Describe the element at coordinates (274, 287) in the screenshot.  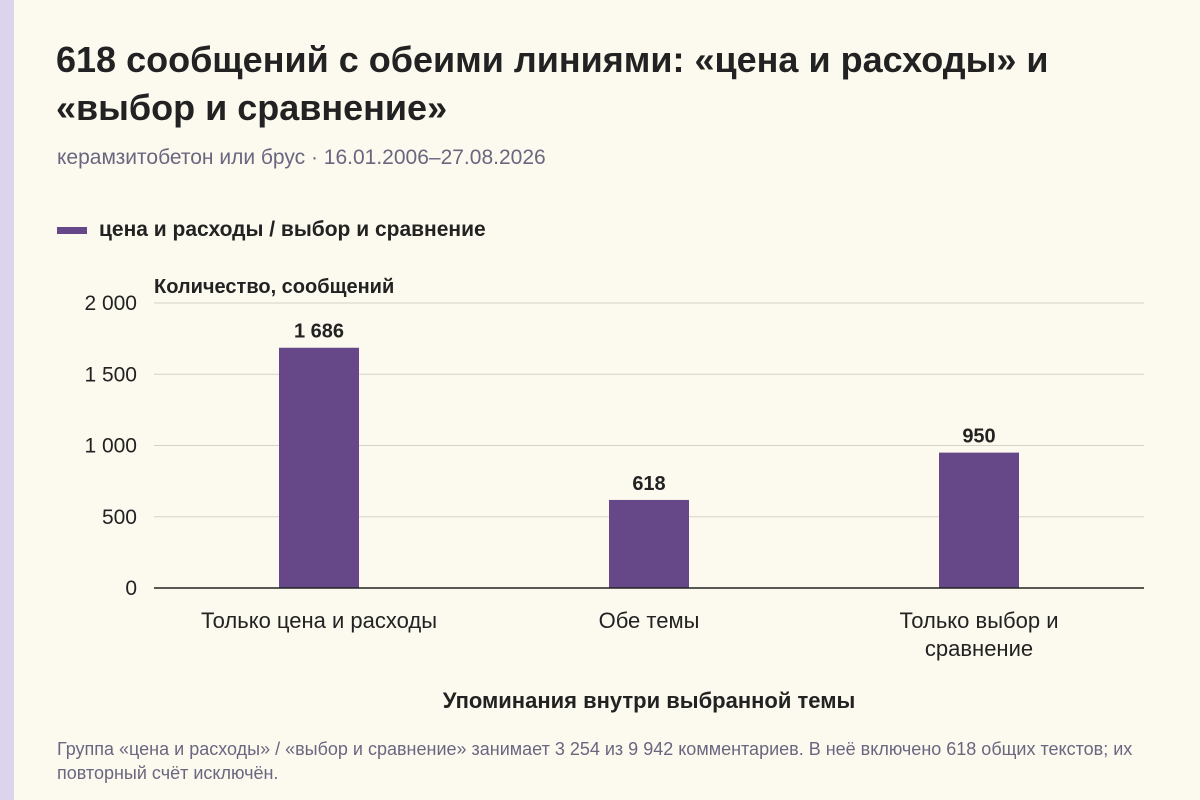
I see `y-axis-title: Количество, сообщений` at that location.